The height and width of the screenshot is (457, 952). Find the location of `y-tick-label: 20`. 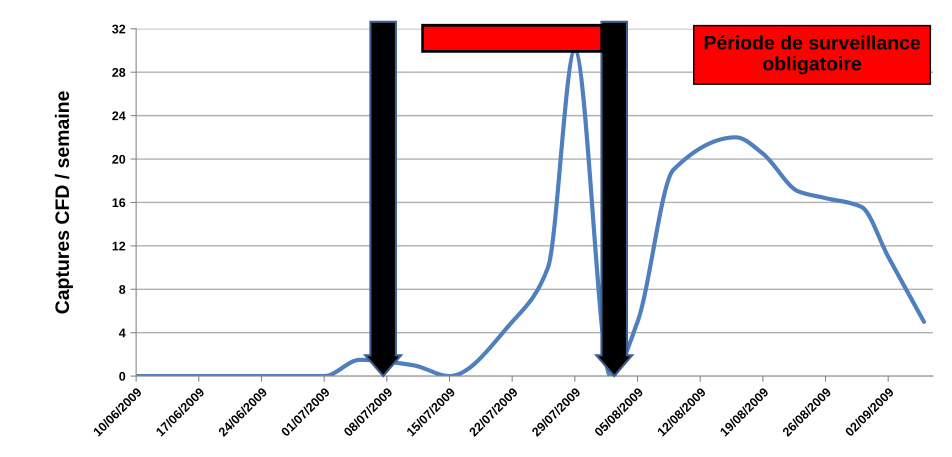

y-tick-label: 20 is located at coordinates (119, 159).